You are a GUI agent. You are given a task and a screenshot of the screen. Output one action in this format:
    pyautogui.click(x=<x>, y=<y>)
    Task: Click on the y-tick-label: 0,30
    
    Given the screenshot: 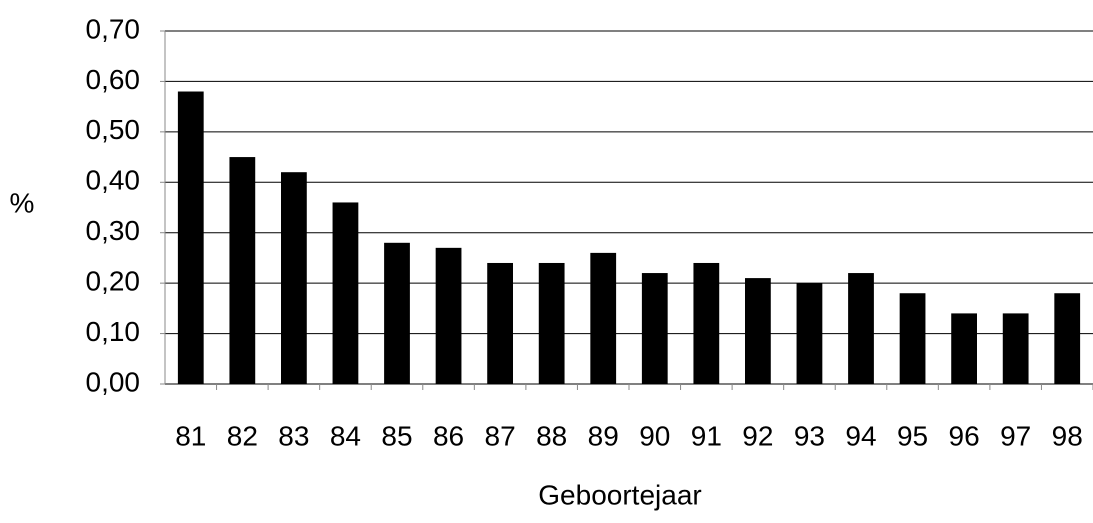 What is the action you would take?
    pyautogui.click(x=113, y=230)
    